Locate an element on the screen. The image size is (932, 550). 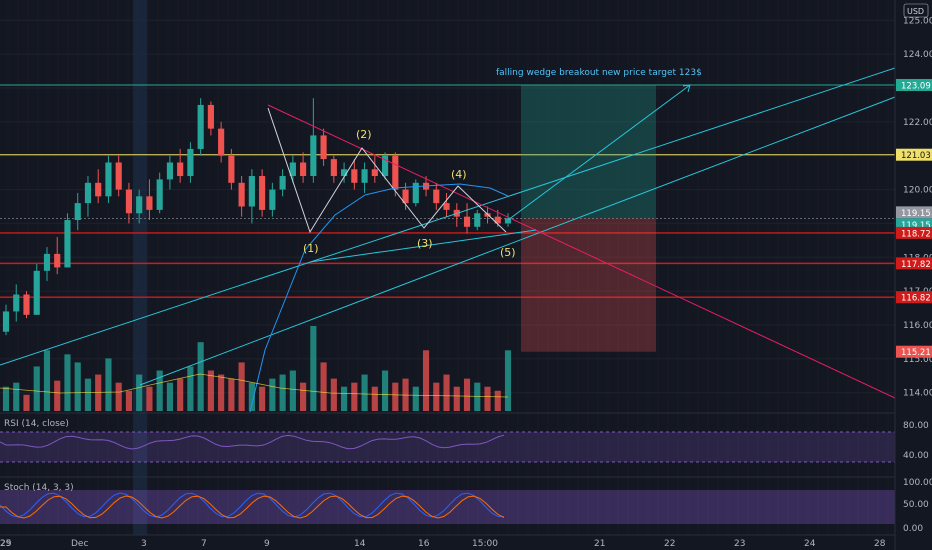
rsi-tick-label: 80.00 is located at coordinates (916, 426).